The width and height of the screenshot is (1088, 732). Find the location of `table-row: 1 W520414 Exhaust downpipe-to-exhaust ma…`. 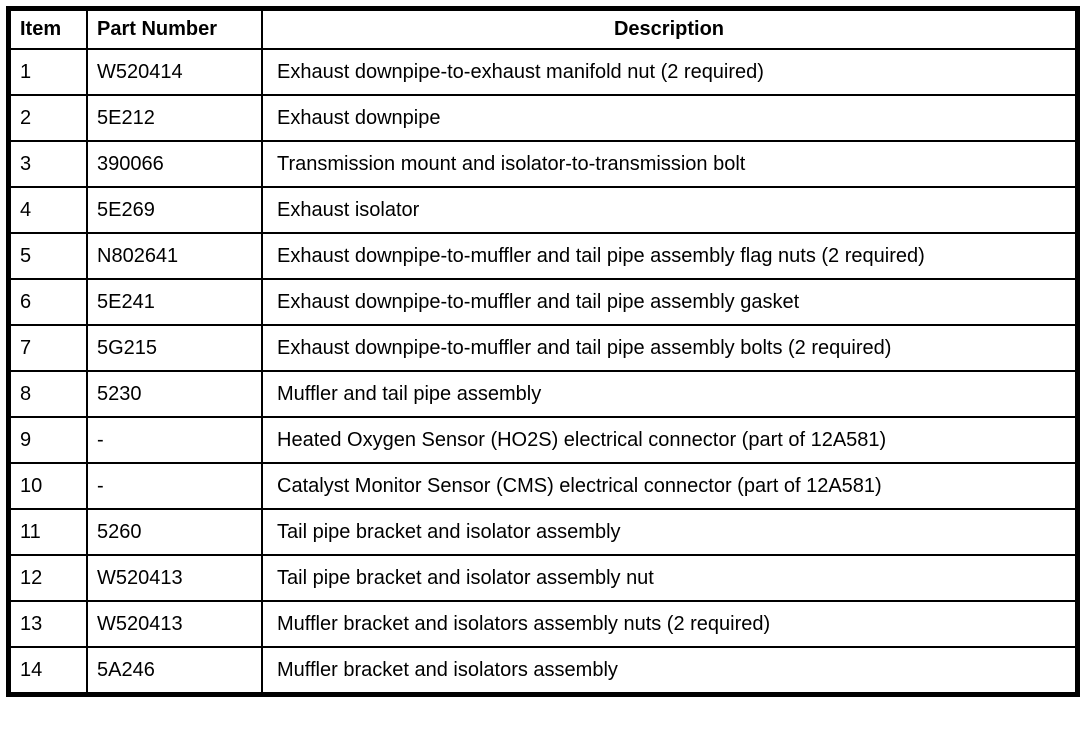

table-row: 1 W520414 Exhaust downpipe-to-exhaust ma… is located at coordinates (543, 72).